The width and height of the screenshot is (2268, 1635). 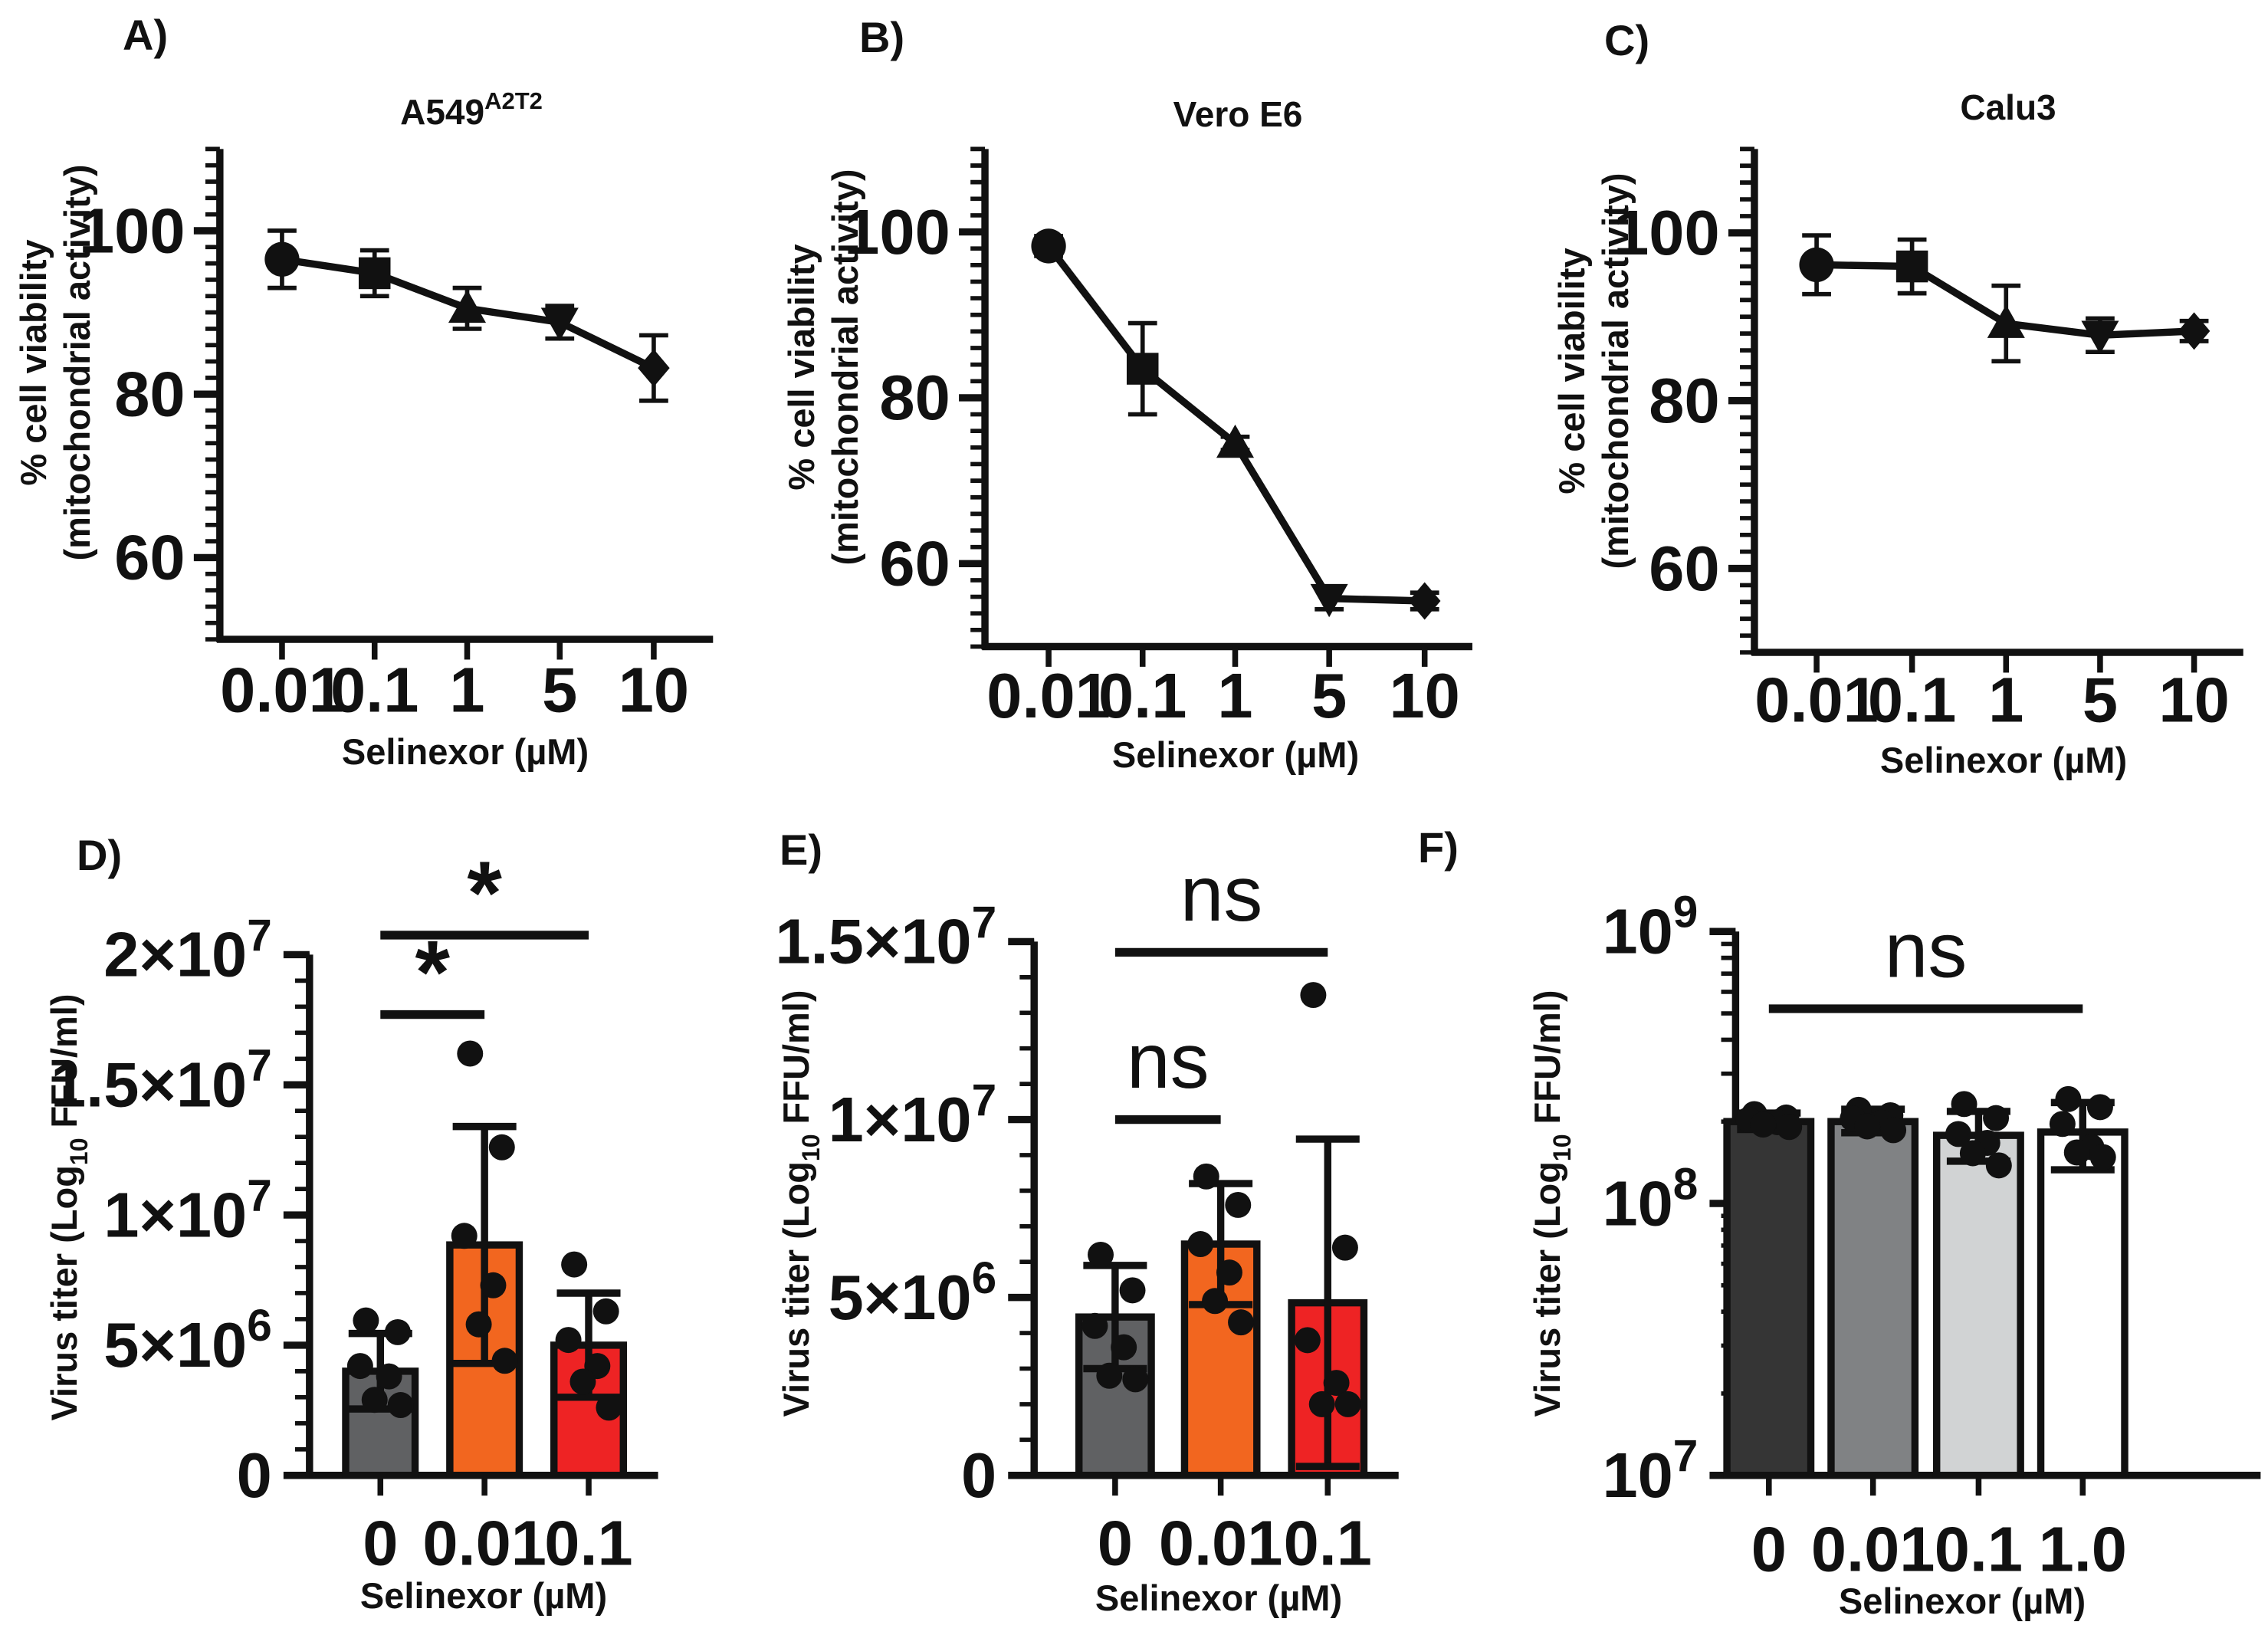 What do you see at coordinates (1650, 1471) in the screenshot?
I see `y-tick-label-f: 10⁷` at bounding box center [1650, 1471].